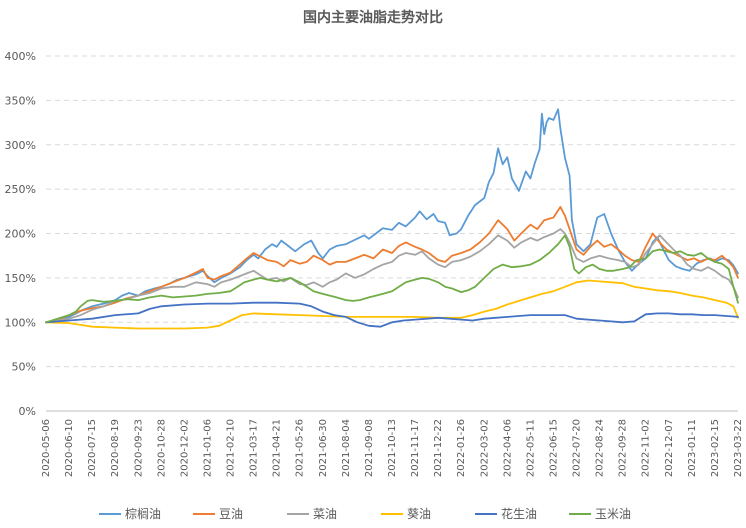 This screenshot has width=746, height=528. What do you see at coordinates (692, 448) in the screenshot?
I see `x-tick-label: 2023-01-11` at bounding box center [692, 448].